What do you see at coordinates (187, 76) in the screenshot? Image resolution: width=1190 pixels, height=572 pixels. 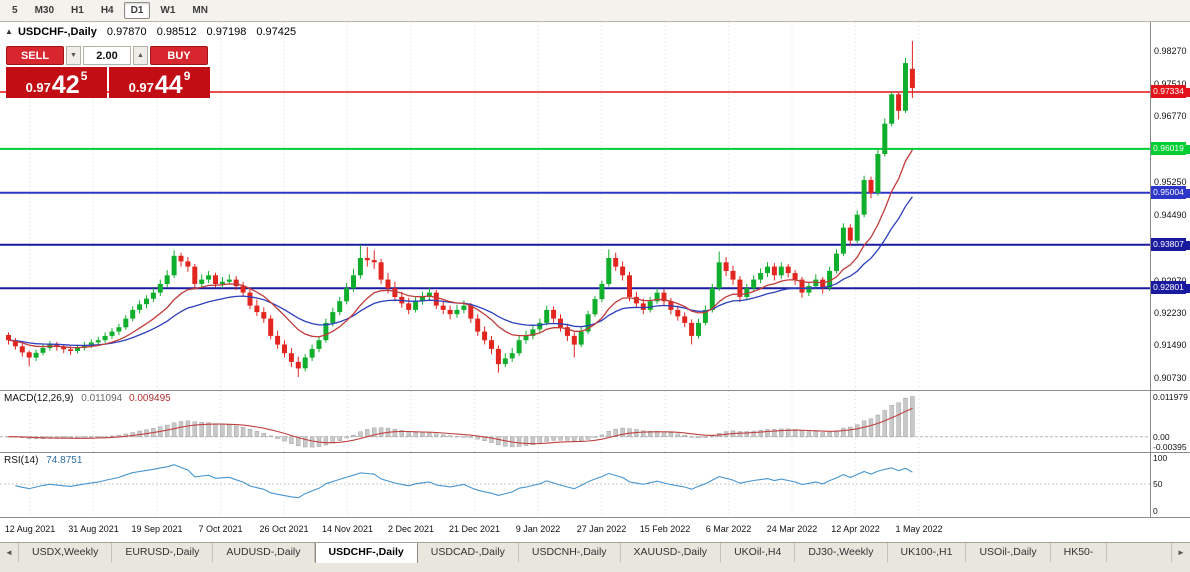 I see `buy-price-pip: 9` at bounding box center [187, 76].